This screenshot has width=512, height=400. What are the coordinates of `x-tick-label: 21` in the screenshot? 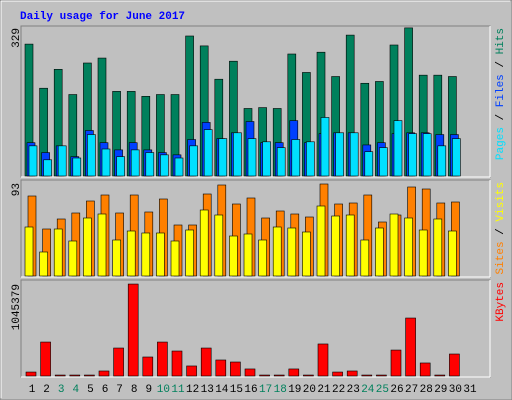 It's located at (324, 390).